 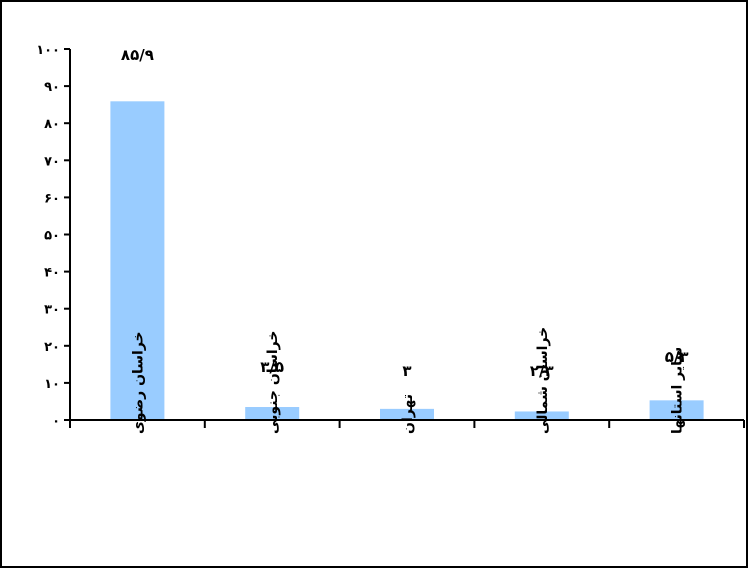 What do you see at coordinates (52, 236) in the screenshot?
I see `y-tick-label: ۵۰` at bounding box center [52, 236].